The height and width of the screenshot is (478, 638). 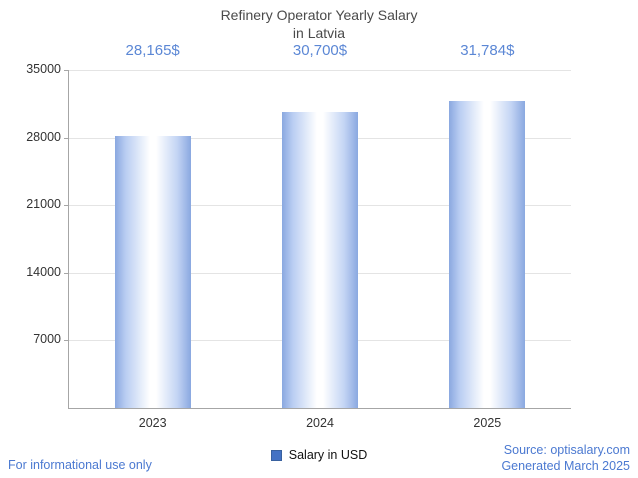 I want to click on ytick-label-35000: 35000, so click(x=43, y=69).